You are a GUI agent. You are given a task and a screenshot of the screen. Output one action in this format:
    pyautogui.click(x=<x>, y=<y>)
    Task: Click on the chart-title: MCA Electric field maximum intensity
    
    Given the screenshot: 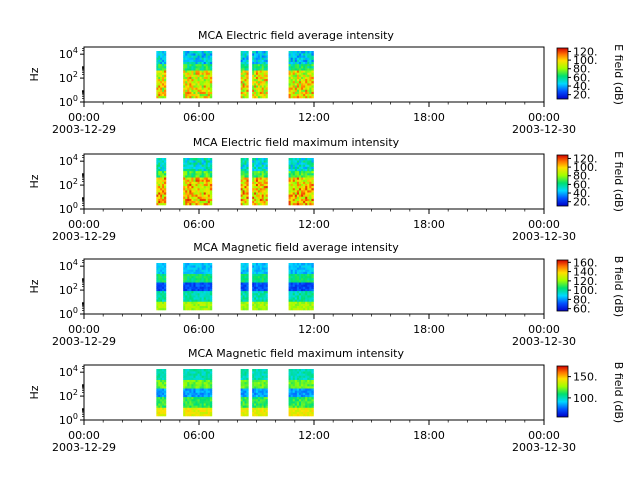 What is the action you would take?
    pyautogui.click(x=296, y=142)
    